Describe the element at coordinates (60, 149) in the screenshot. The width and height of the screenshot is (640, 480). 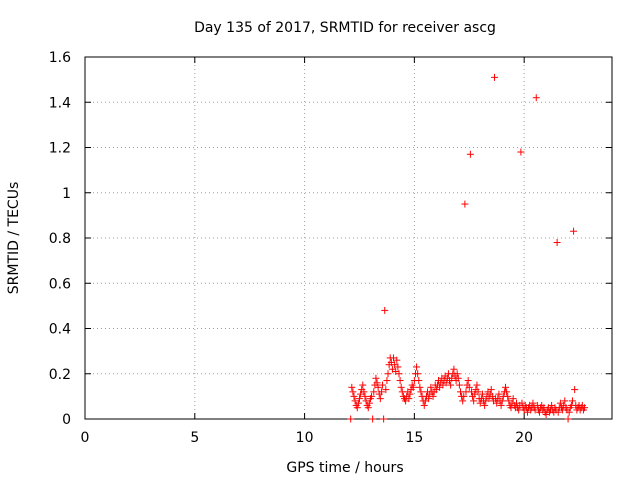
I see `y-tick-label: 1.2` at that location.